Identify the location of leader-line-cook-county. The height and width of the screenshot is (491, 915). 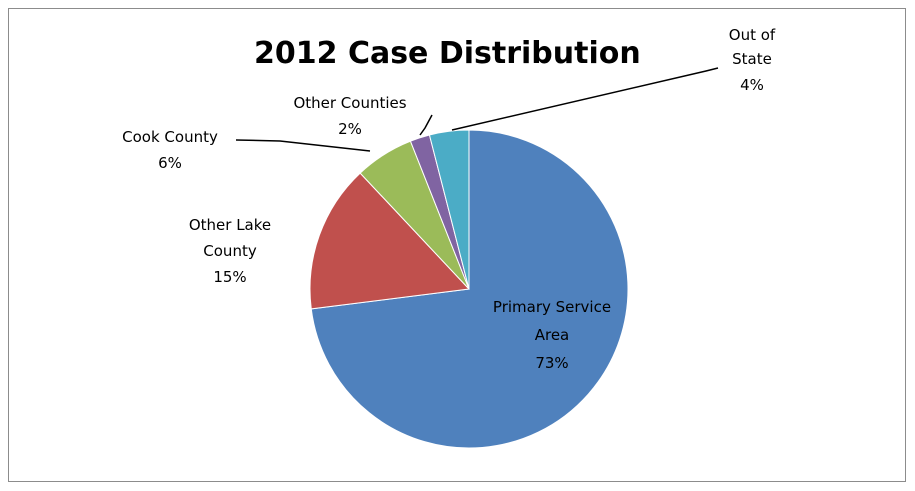
(303, 145).